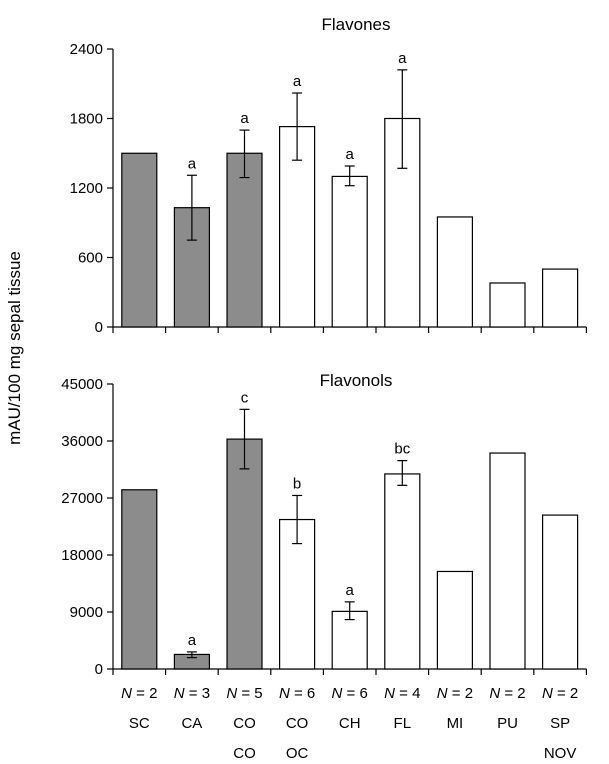  What do you see at coordinates (192, 693) in the screenshot?
I see `sample-size-label: N = 3` at bounding box center [192, 693].